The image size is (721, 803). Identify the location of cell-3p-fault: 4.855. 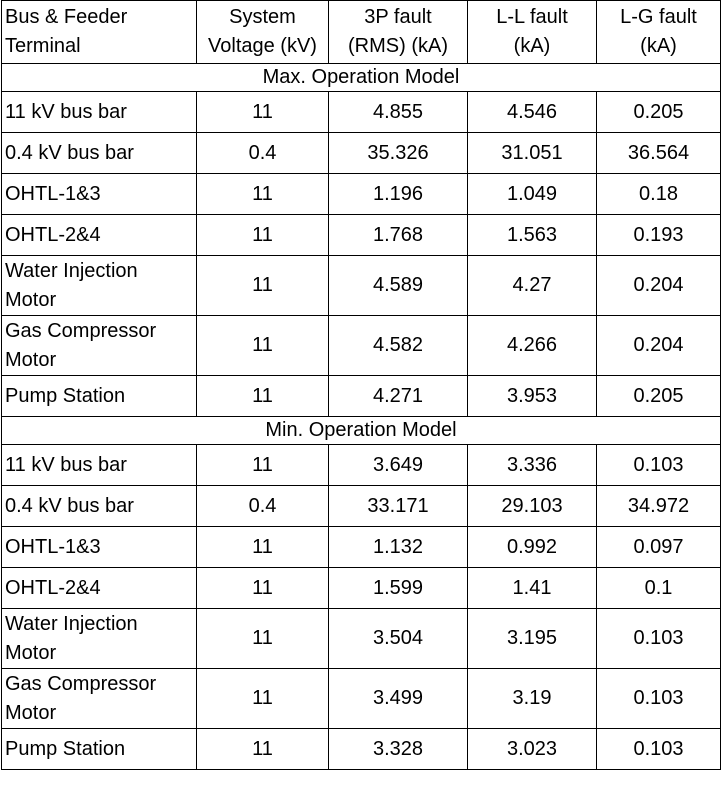
(398, 112).